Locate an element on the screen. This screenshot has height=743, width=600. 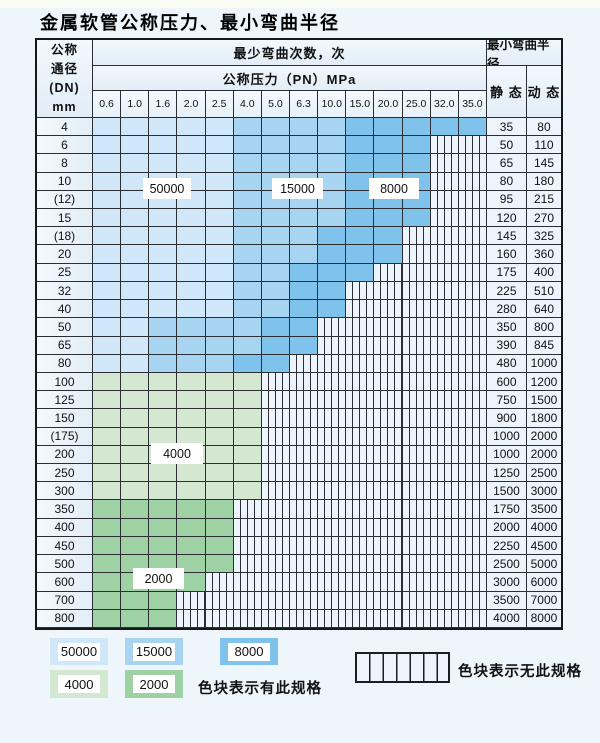
dn-value: 32 is located at coordinates (65, 291).